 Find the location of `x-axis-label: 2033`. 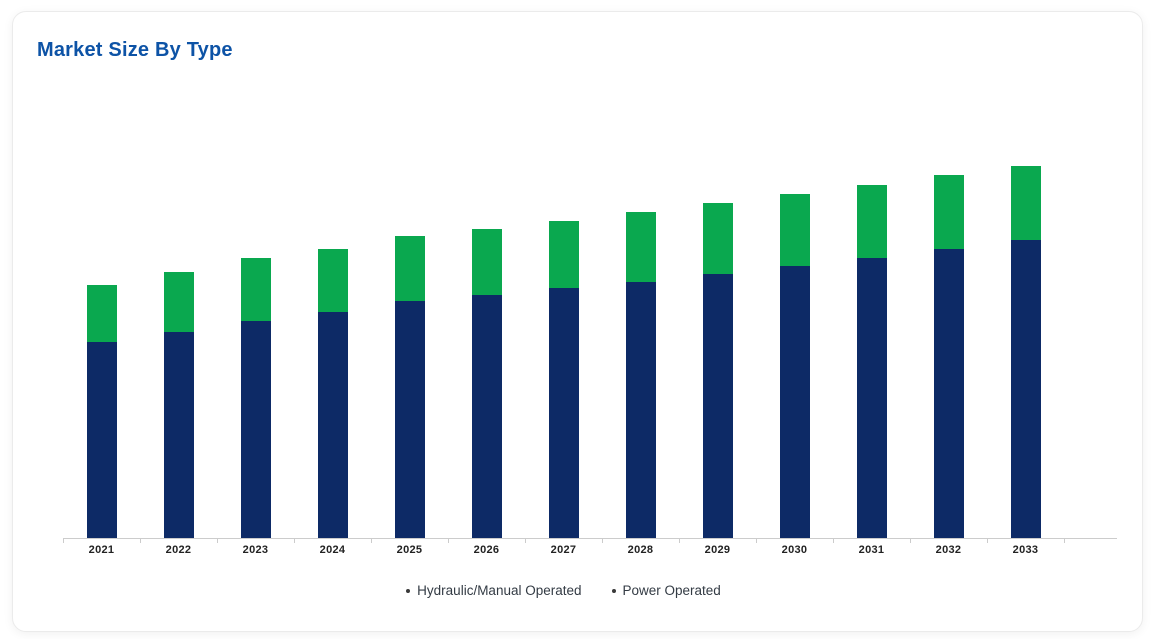

x-axis-label: 2033 is located at coordinates (1025, 550).